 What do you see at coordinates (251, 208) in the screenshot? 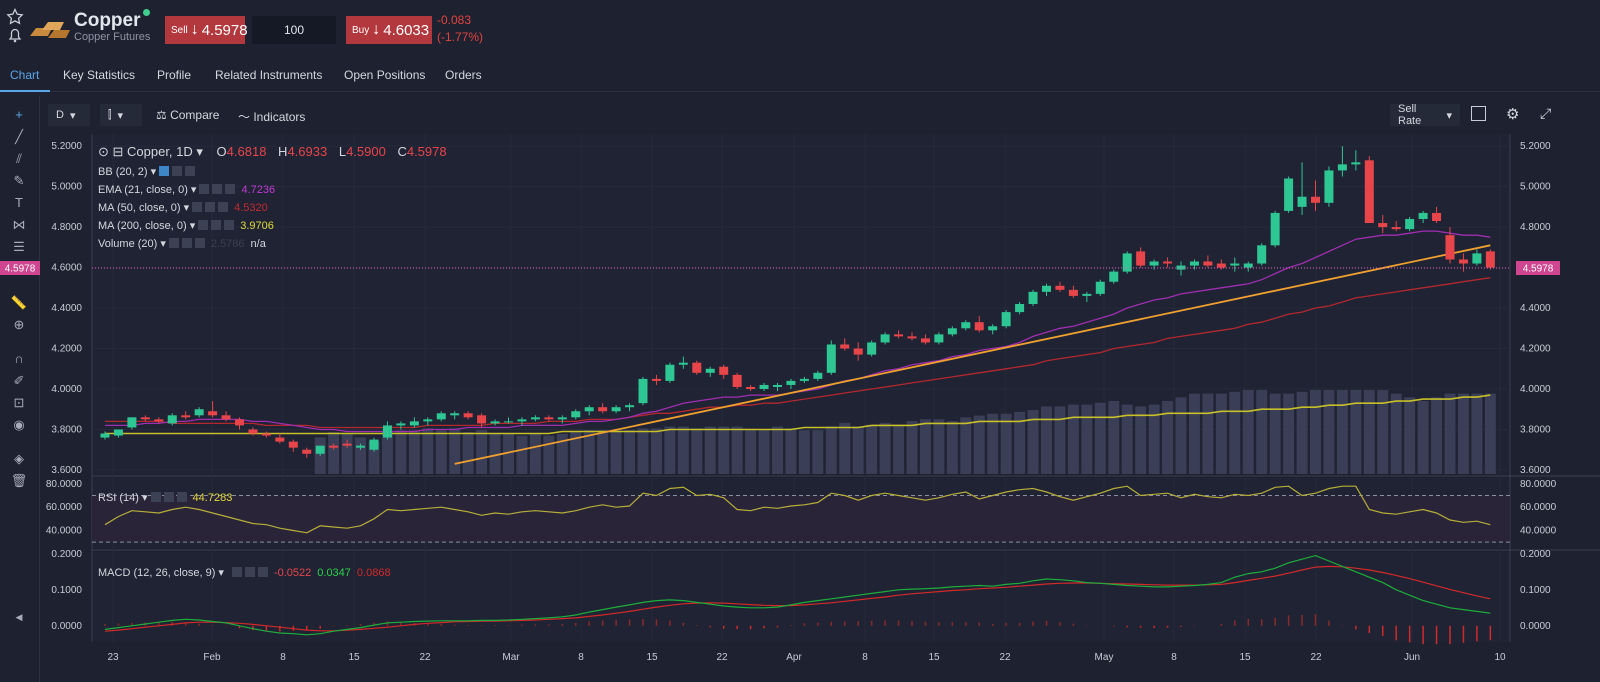
I see `ma50-value: 4.5320` at bounding box center [251, 208].